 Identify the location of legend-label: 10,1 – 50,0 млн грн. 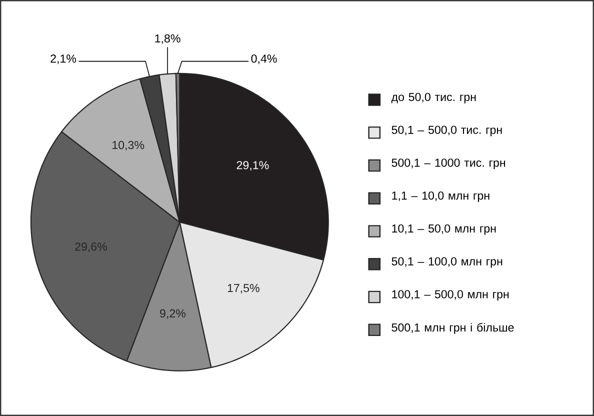
(444, 229).